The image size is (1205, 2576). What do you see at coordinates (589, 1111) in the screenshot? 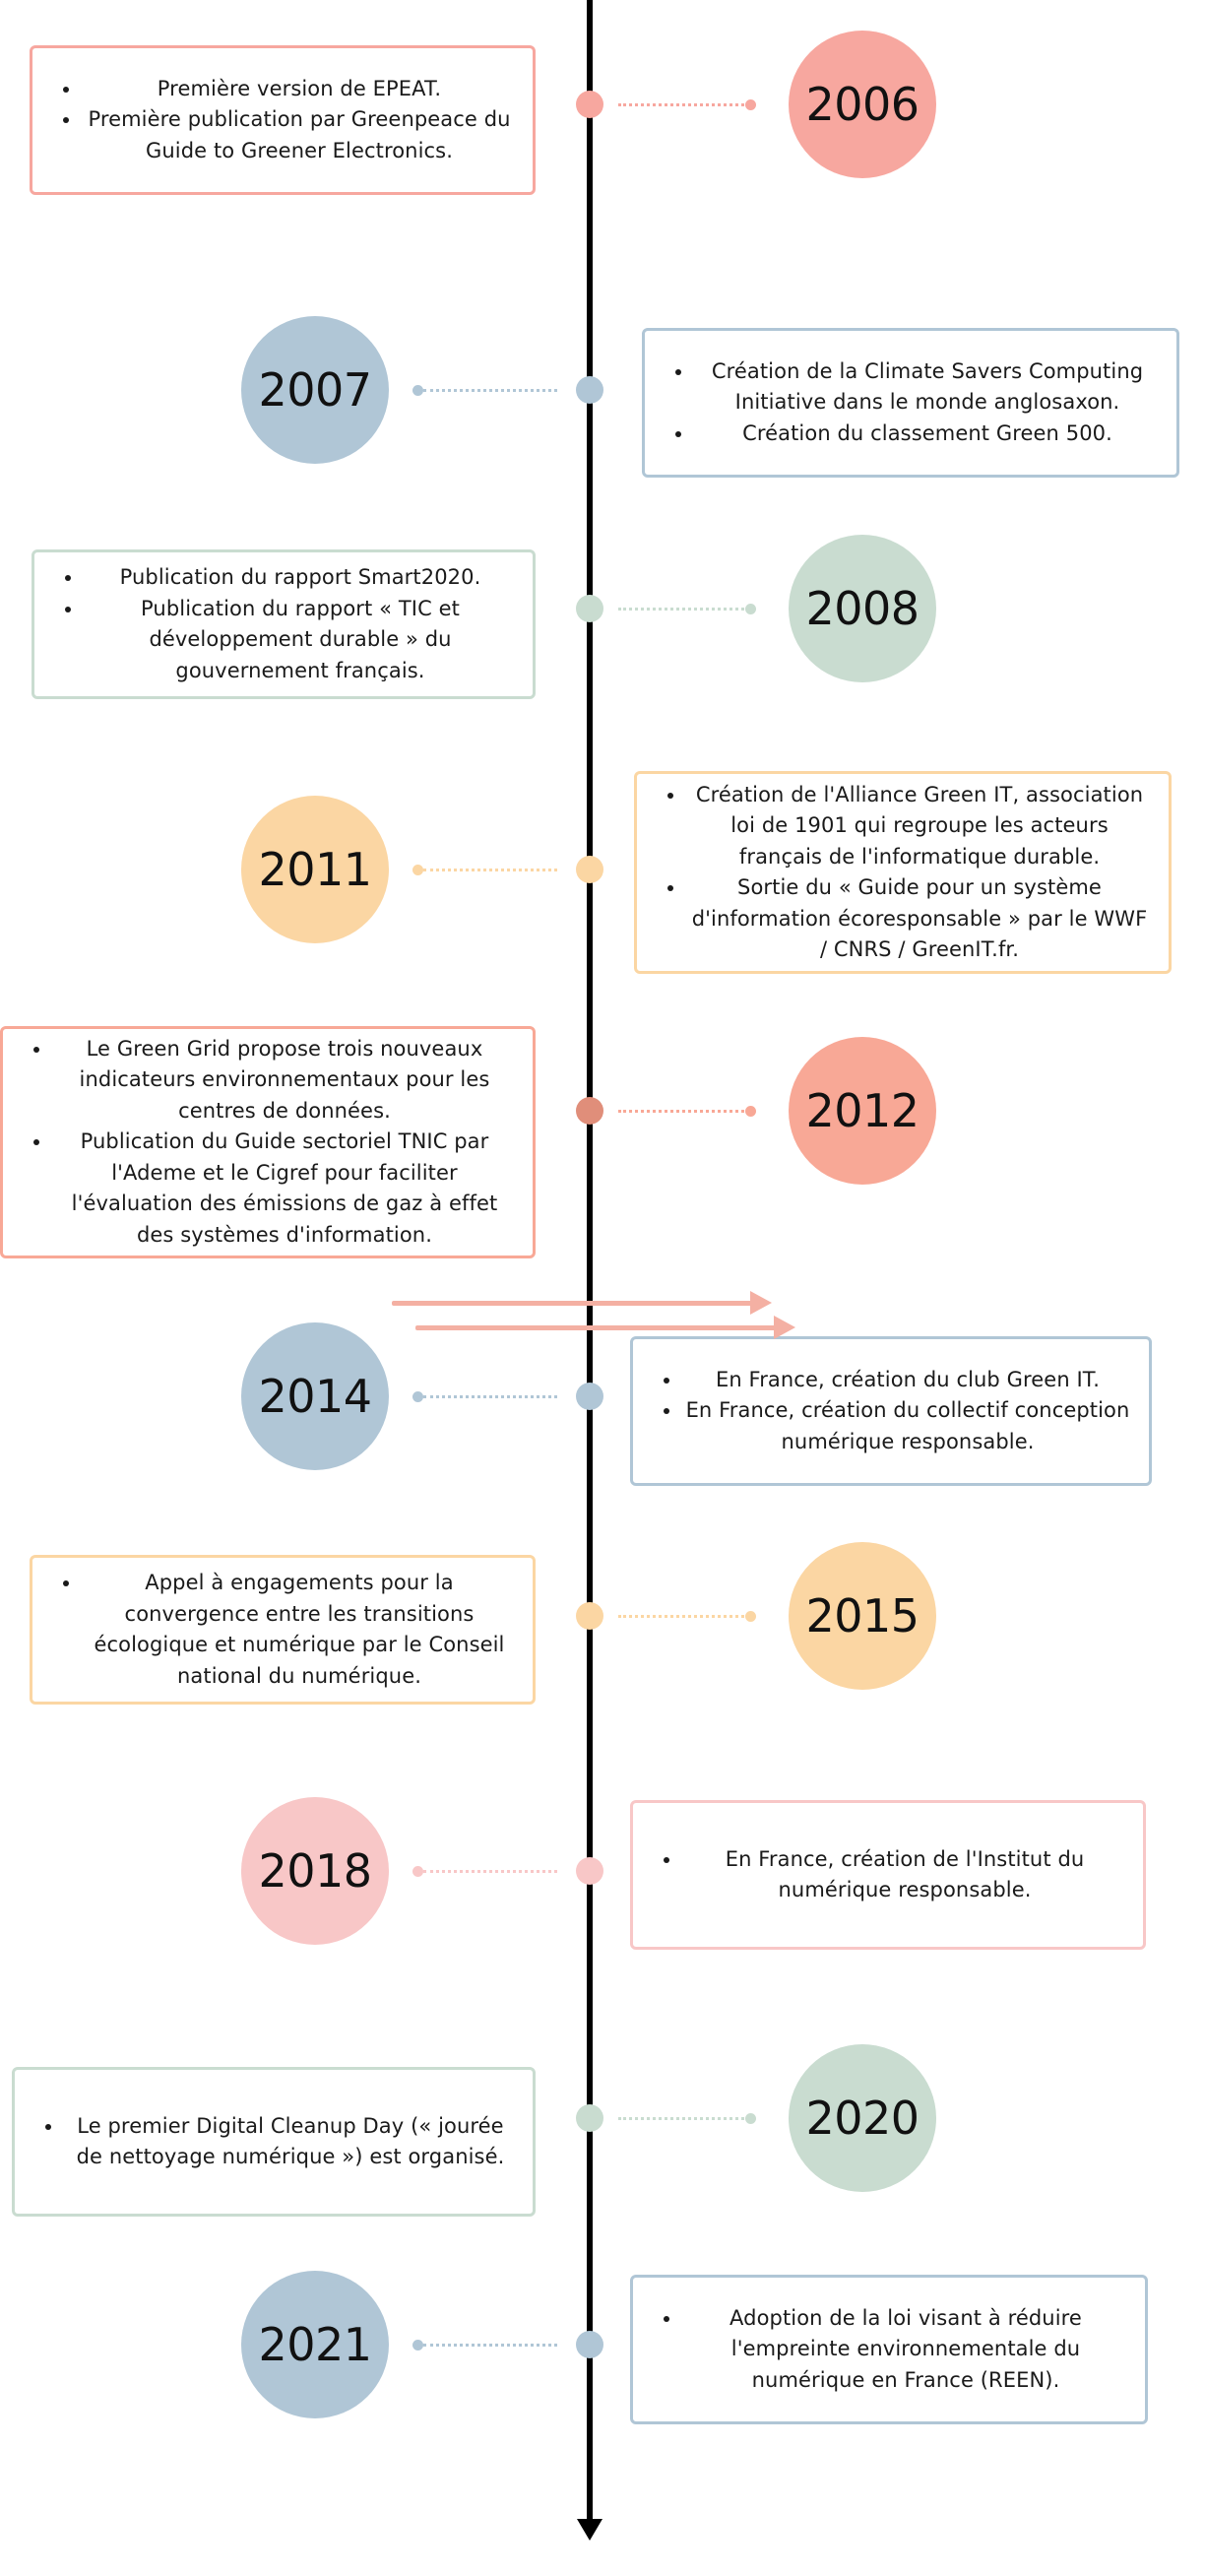
I see `timeline-node-2012` at bounding box center [589, 1111].